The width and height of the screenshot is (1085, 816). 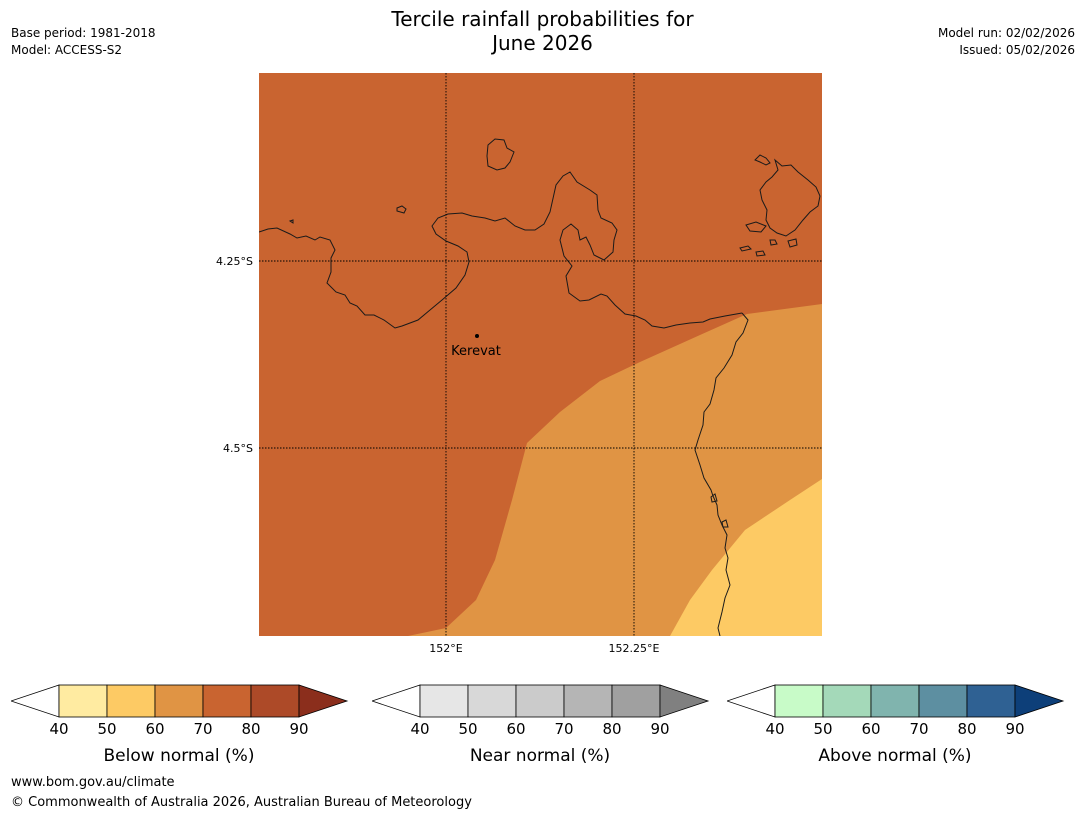 What do you see at coordinates (541, 725) in the screenshot?
I see `legend-colorbar-2: 40 50 60 70 80 90 Near normal (%)` at bounding box center [541, 725].